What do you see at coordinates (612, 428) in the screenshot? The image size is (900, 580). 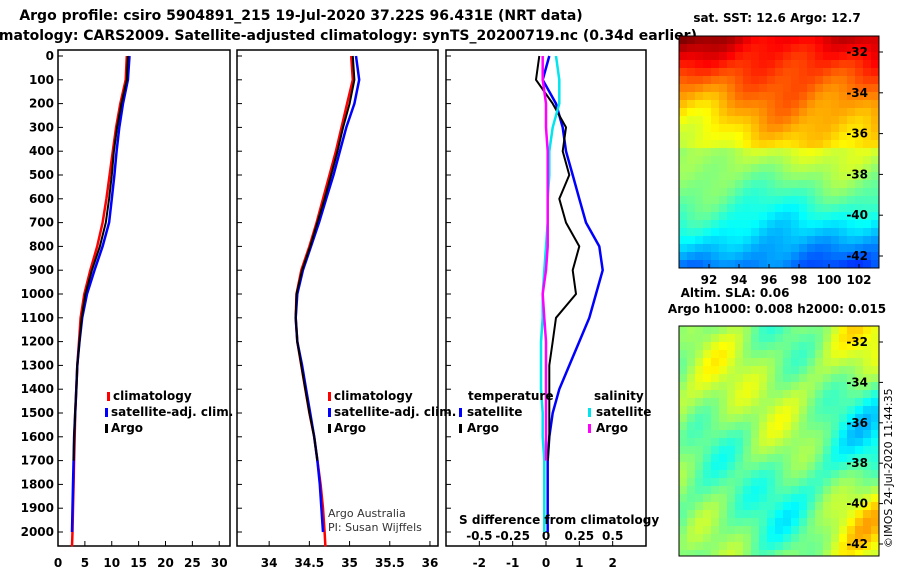 I see `legend-label-sal-argo: Argo` at bounding box center [612, 428].